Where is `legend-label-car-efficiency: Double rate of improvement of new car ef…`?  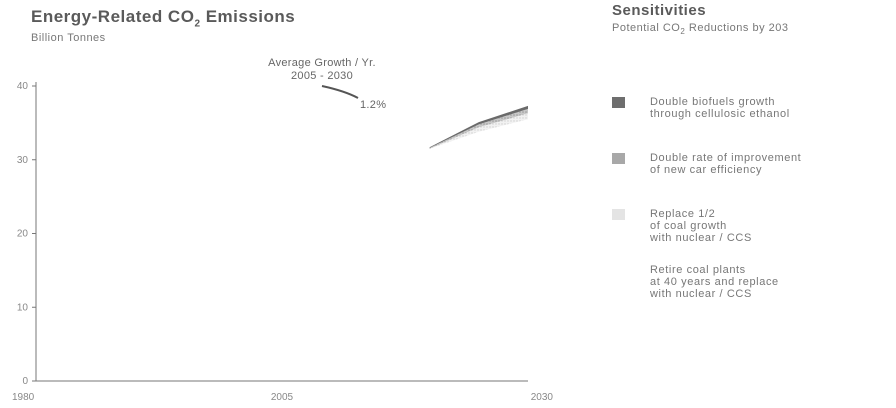
legend-label-car-efficiency: Double rate of improvement of new car ef… is located at coordinates (726, 164).